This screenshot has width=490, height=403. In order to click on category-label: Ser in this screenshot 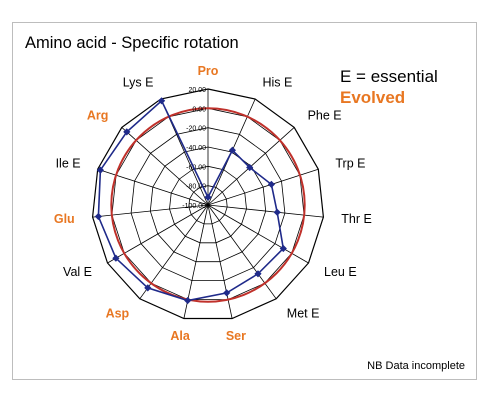, I will do `click(236, 336)`.